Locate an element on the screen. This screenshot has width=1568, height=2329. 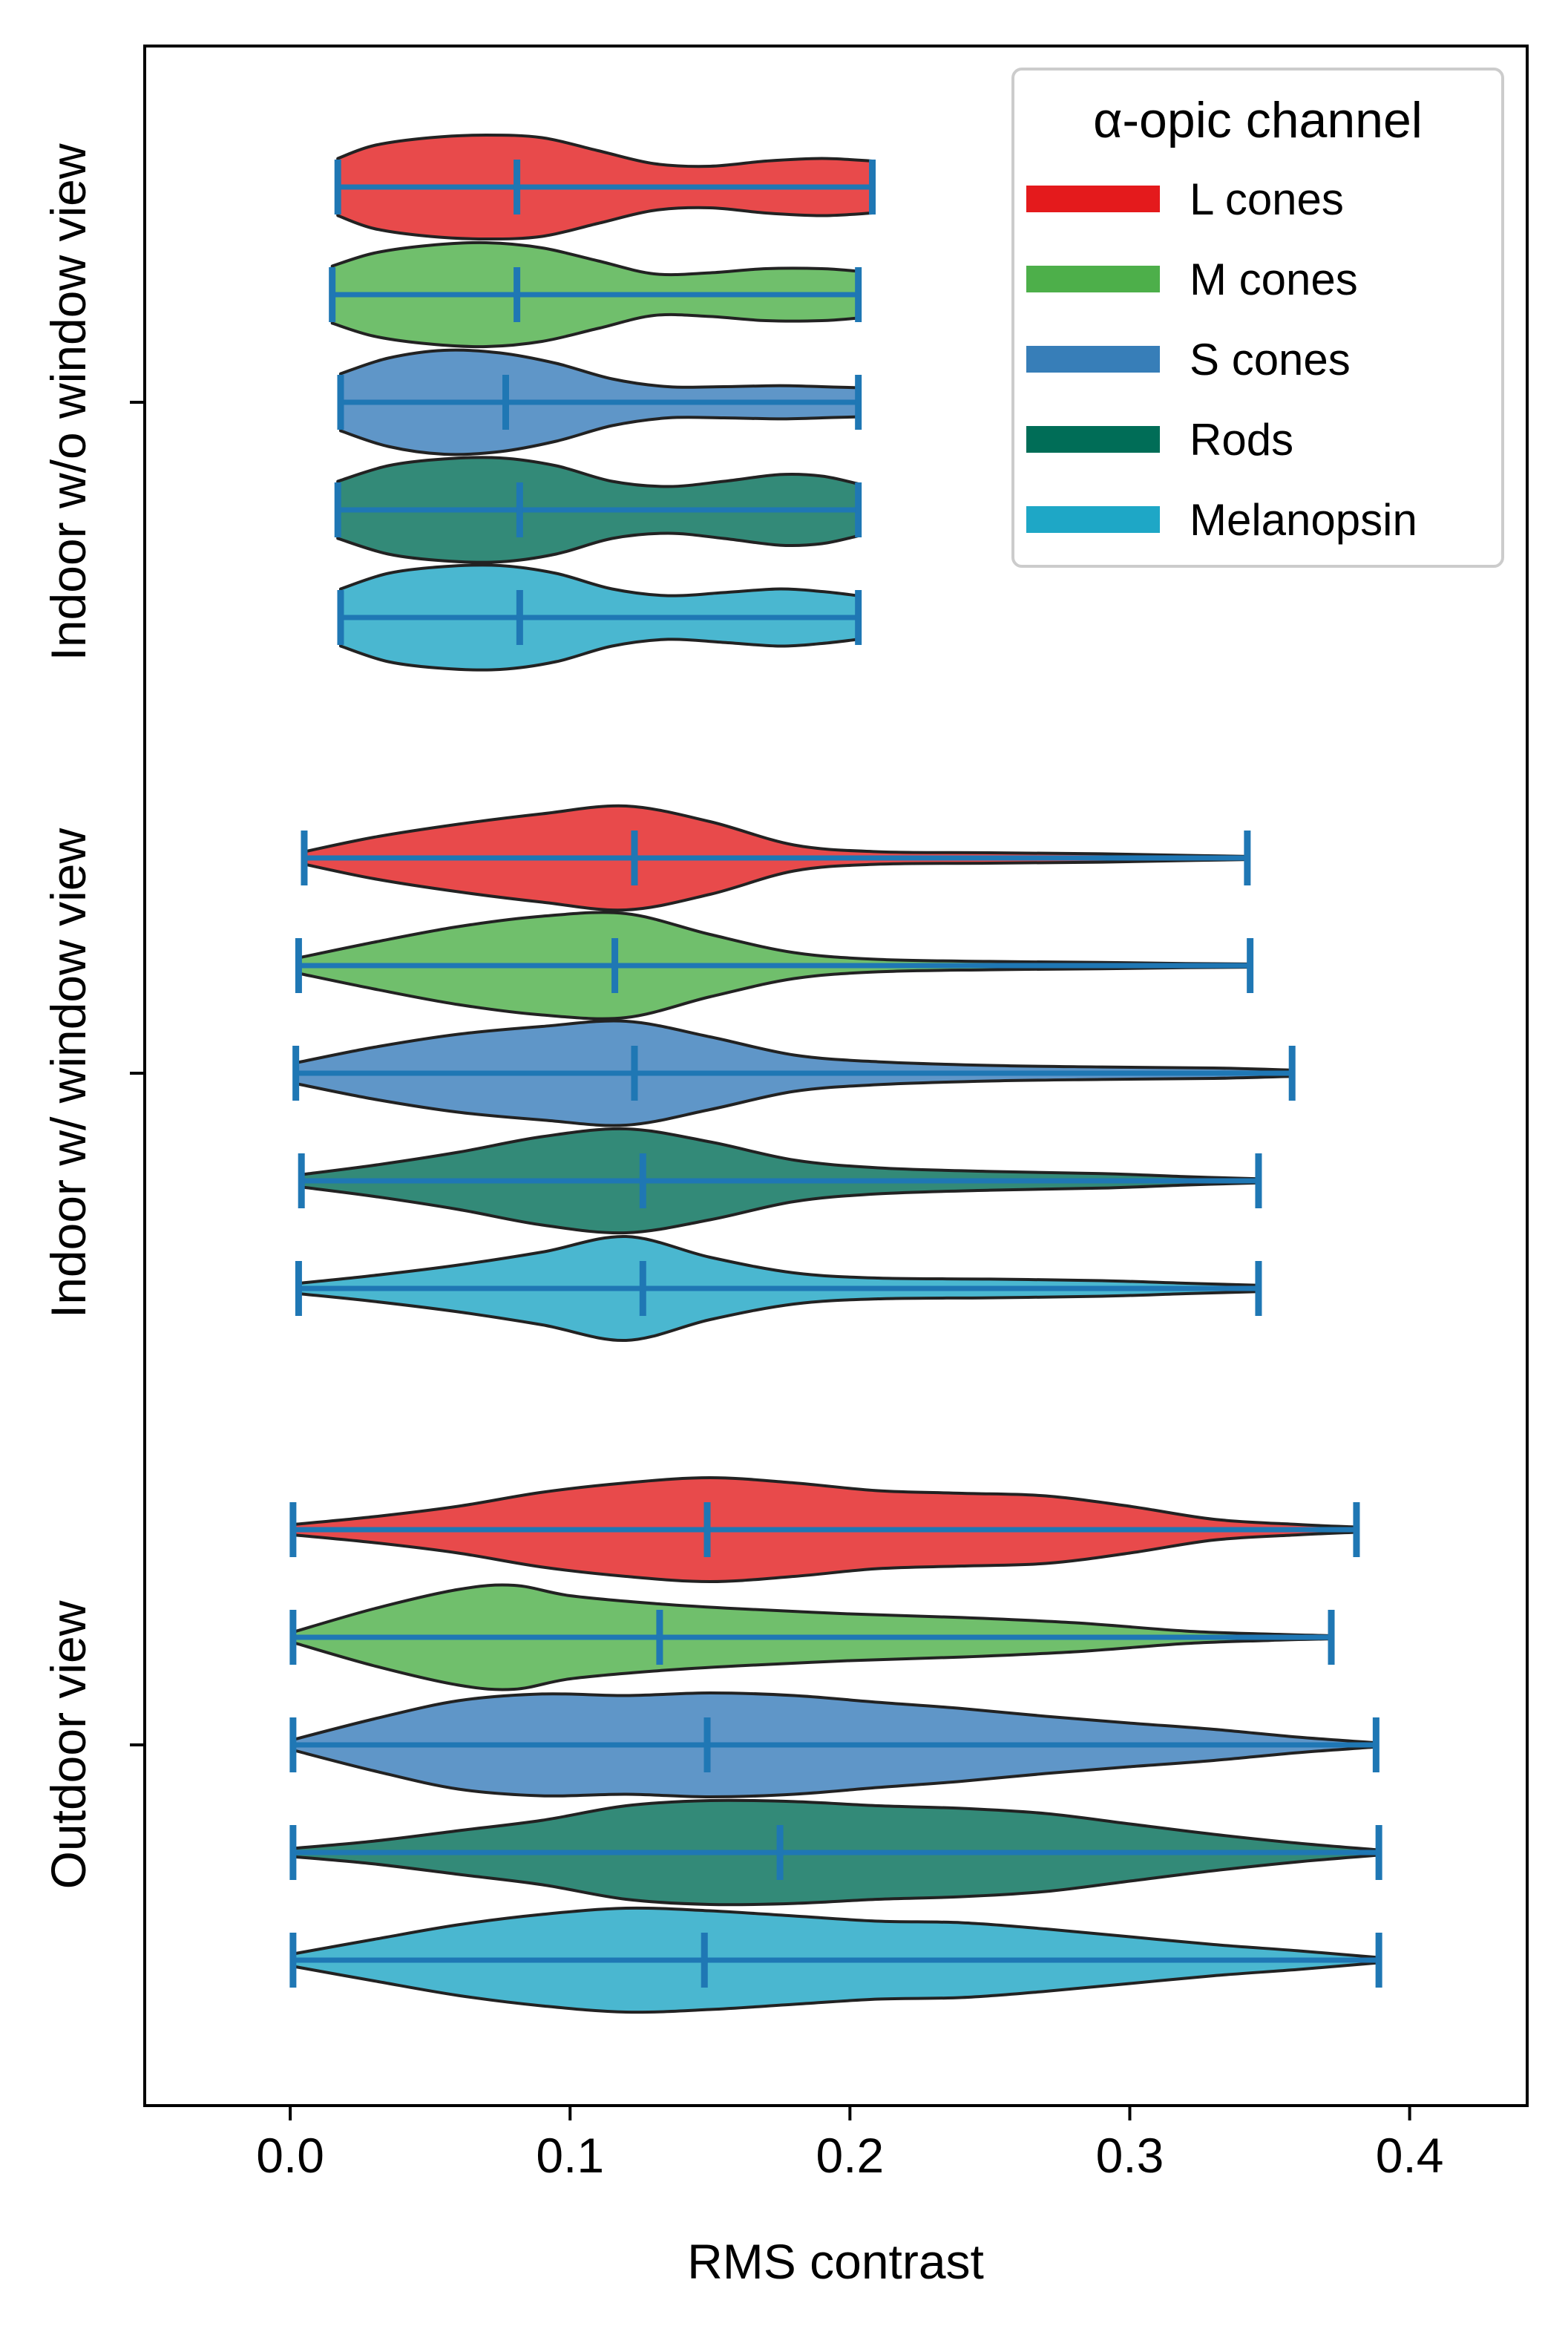
x-axis-title: RMS contrast is located at coordinates (835, 2261).